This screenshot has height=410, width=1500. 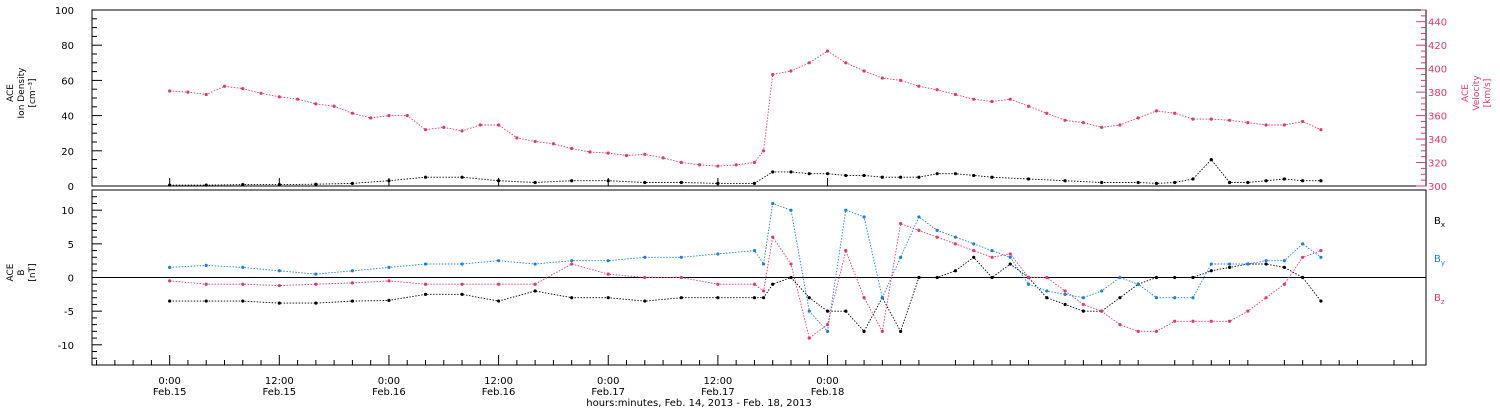 I want to click on legend-subscript: y, so click(x=1443, y=263).